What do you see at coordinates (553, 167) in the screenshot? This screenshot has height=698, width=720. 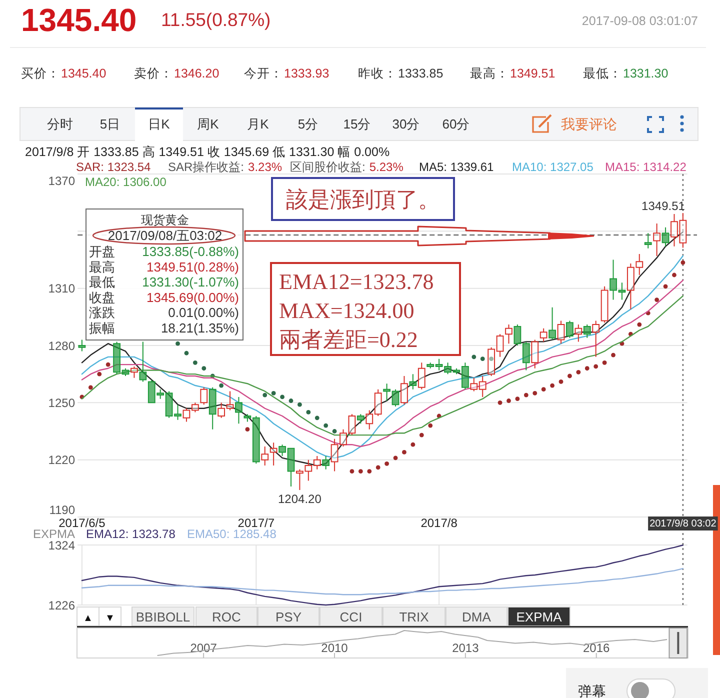 I see `legend-item: MA10: 1327.05` at bounding box center [553, 167].